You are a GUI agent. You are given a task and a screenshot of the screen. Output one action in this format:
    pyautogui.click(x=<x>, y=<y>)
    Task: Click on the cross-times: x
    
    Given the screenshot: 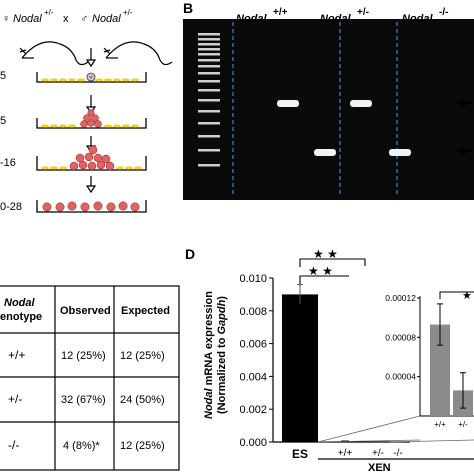 What is the action you would take?
    pyautogui.click(x=66, y=19)
    